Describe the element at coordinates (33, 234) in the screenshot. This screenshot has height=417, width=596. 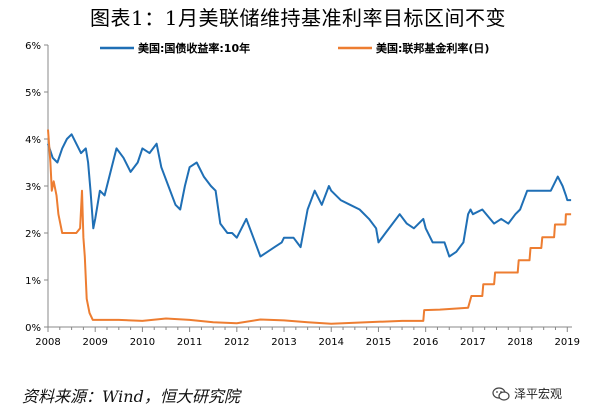
I see `y-tick-label: 2%` at that location.